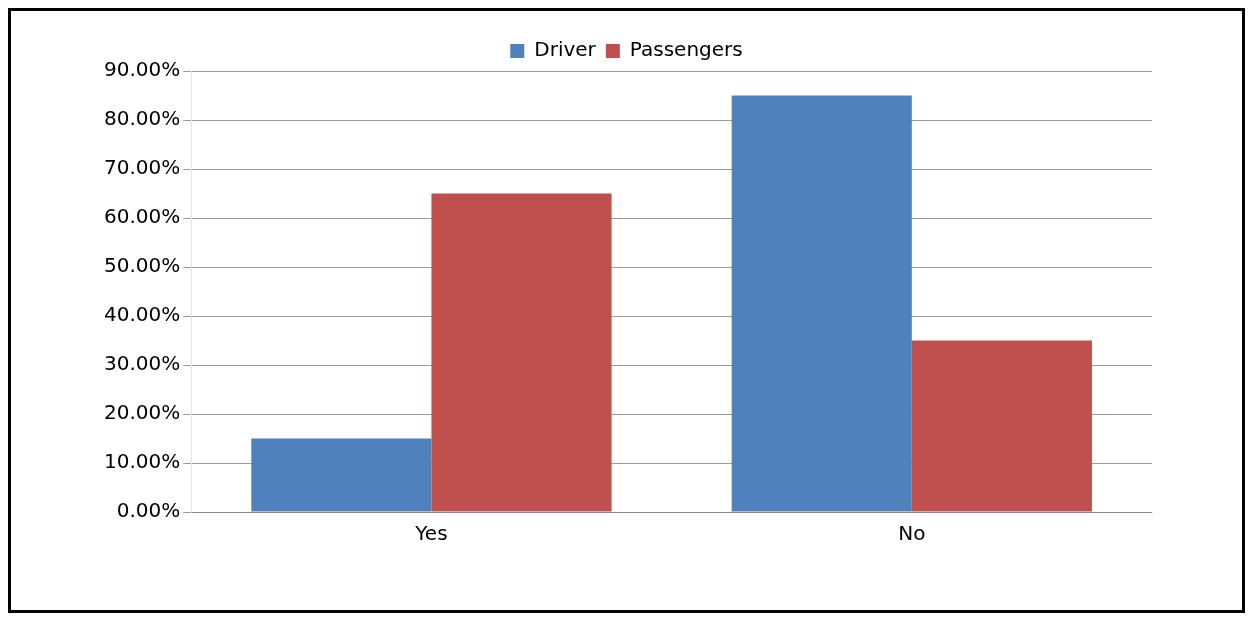  Describe the element at coordinates (142, 412) in the screenshot. I see `y-tick-label: 20.00%` at that location.